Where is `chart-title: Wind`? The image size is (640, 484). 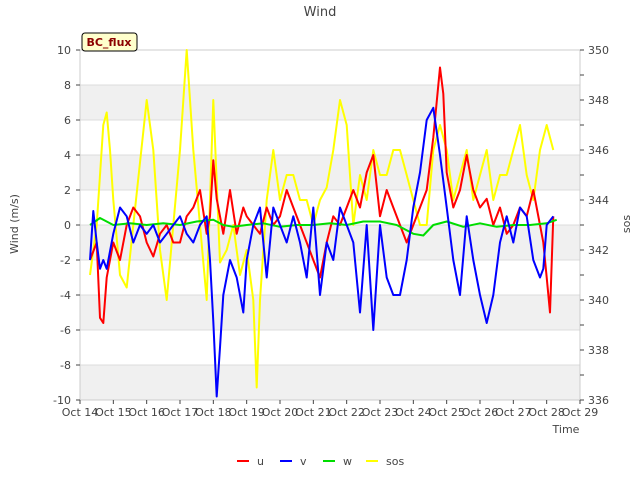 chart-title: Wind is located at coordinates (320, 12).